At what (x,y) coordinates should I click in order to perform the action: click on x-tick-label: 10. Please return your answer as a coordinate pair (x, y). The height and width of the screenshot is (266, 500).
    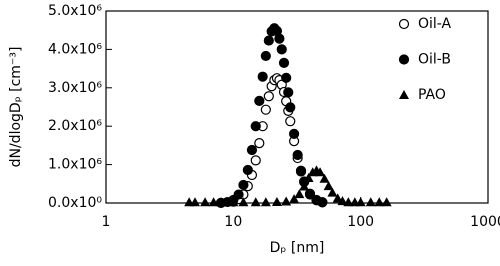
    Looking at the image, I should click on (233, 222).